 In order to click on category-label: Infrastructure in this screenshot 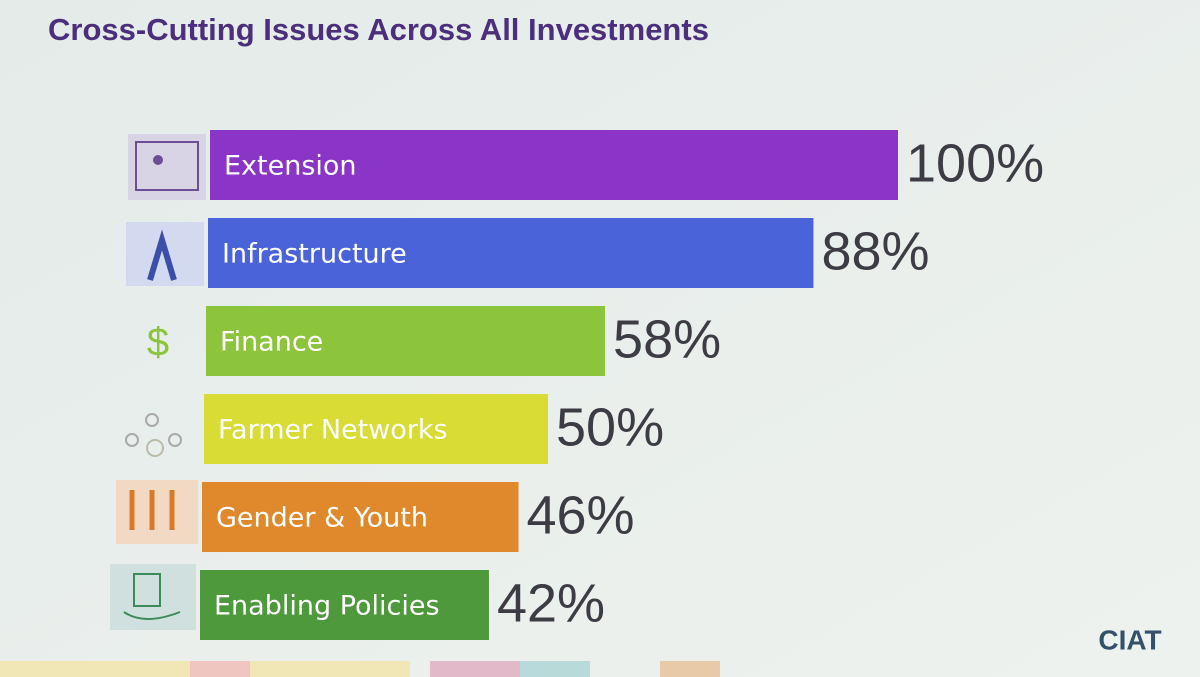, I will do `click(314, 254)`.